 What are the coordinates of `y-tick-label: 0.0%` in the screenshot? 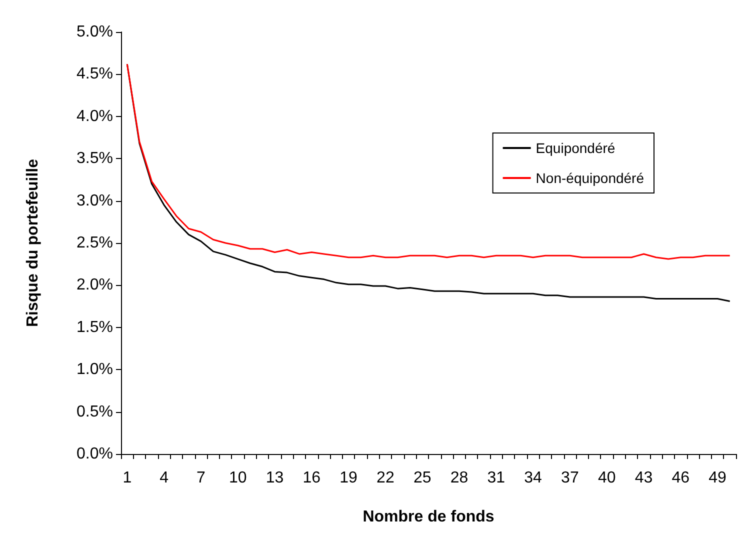 It's located at (94, 454).